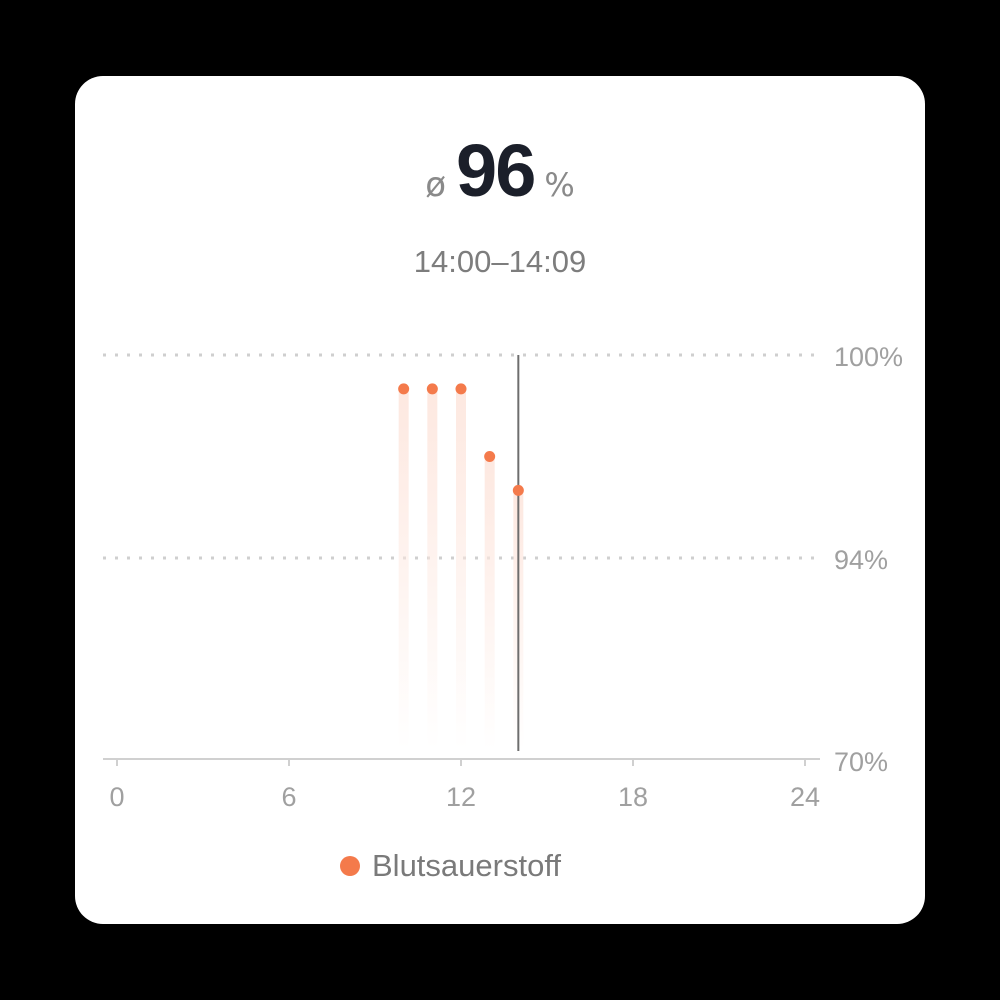 The height and width of the screenshot is (1000, 1000). I want to click on legend-label: Blutsauerstoff, so click(466, 865).